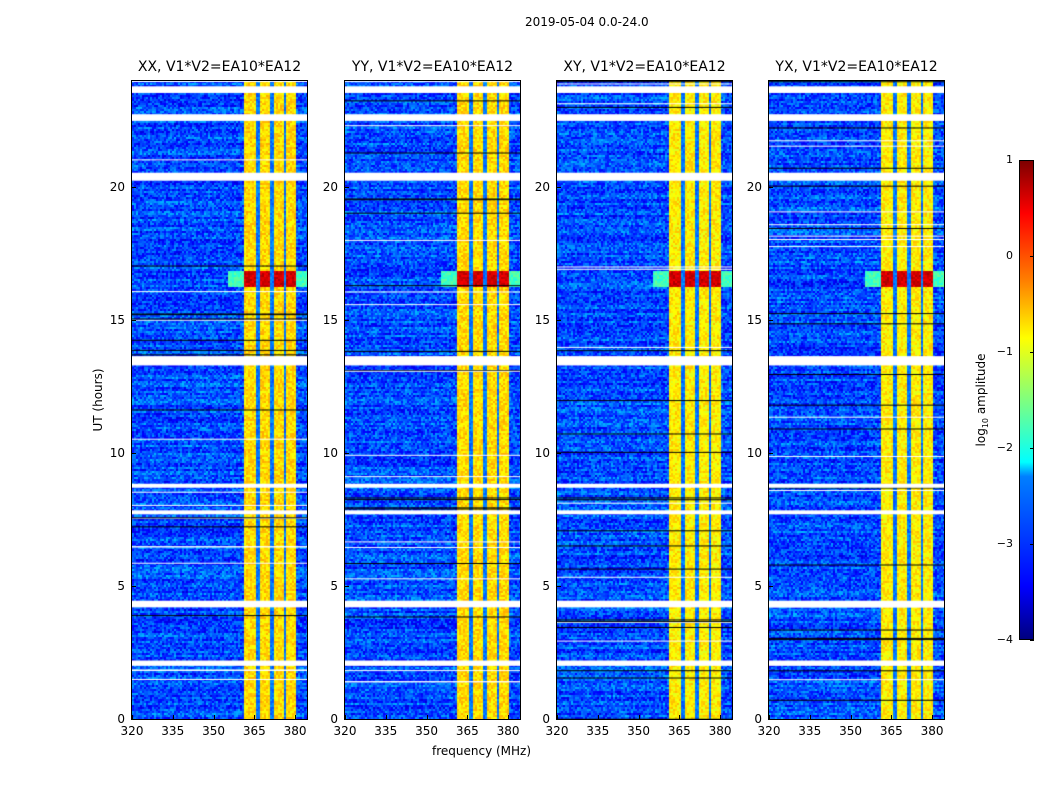 Image resolution: width=1050 pixels, height=800 pixels. I want to click on figure-suptitle: 2019-05-04 0.0-24.0, so click(587, 22).